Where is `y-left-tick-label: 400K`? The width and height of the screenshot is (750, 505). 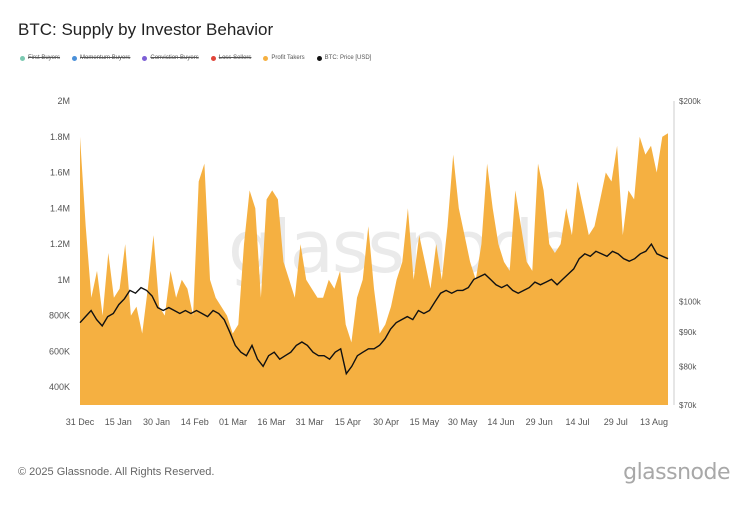 y-left-tick-label: 400K is located at coordinates (59, 387).